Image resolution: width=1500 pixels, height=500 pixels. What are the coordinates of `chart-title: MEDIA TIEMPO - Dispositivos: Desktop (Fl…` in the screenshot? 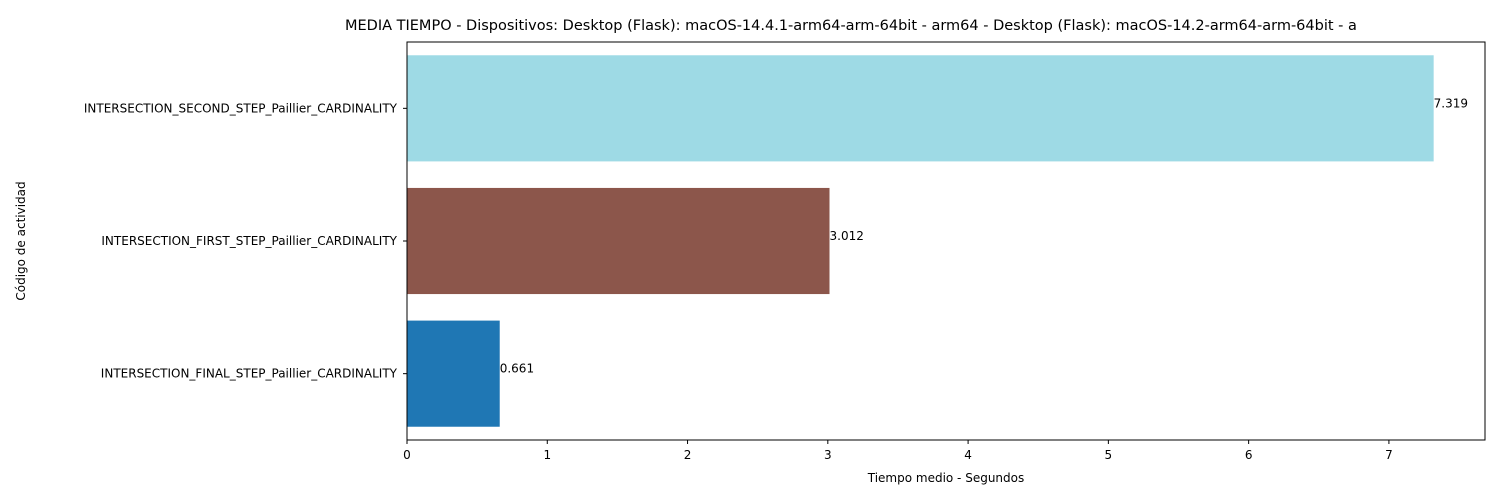 It's located at (851, 26).